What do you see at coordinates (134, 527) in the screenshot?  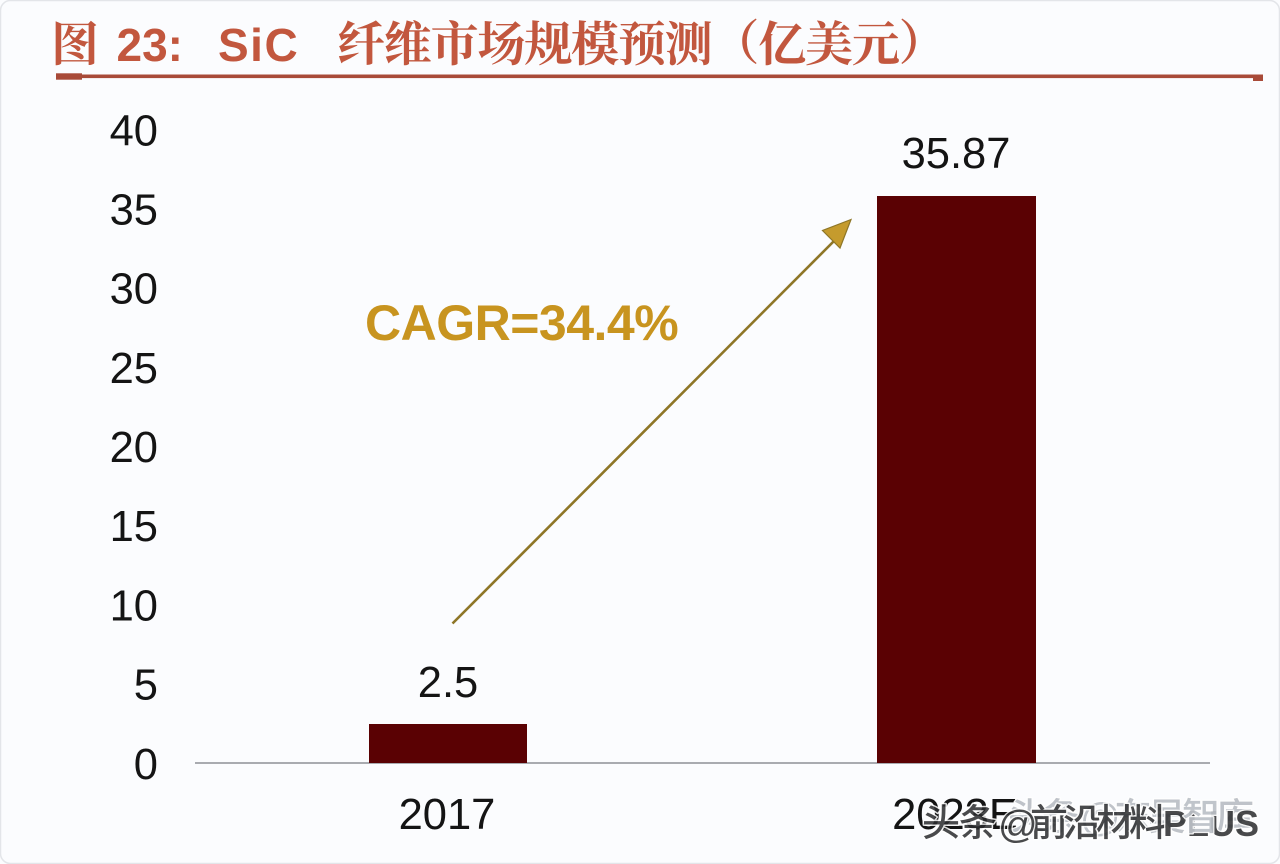 I see `svg-text: 15` at bounding box center [134, 527].